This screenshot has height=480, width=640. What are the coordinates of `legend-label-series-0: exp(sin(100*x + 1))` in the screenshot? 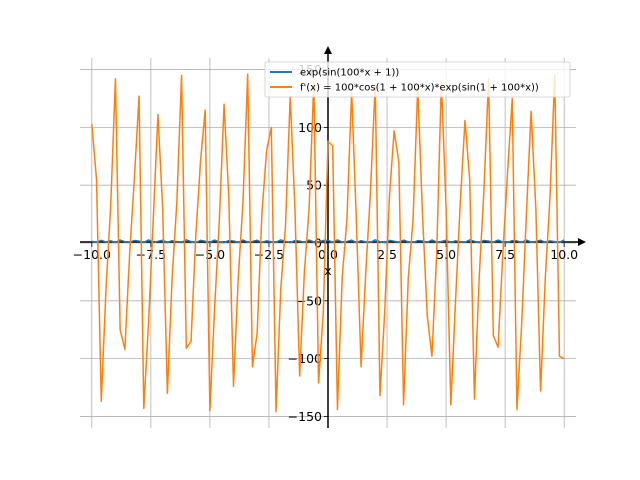 It's located at (349, 73).